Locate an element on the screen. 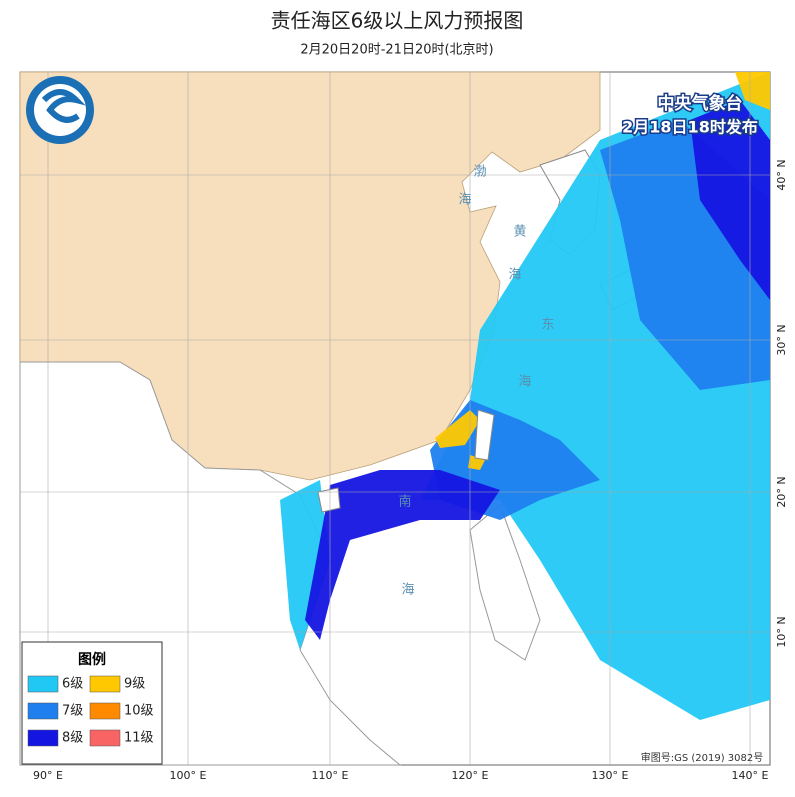  legend-label: 9级 is located at coordinates (134, 684).